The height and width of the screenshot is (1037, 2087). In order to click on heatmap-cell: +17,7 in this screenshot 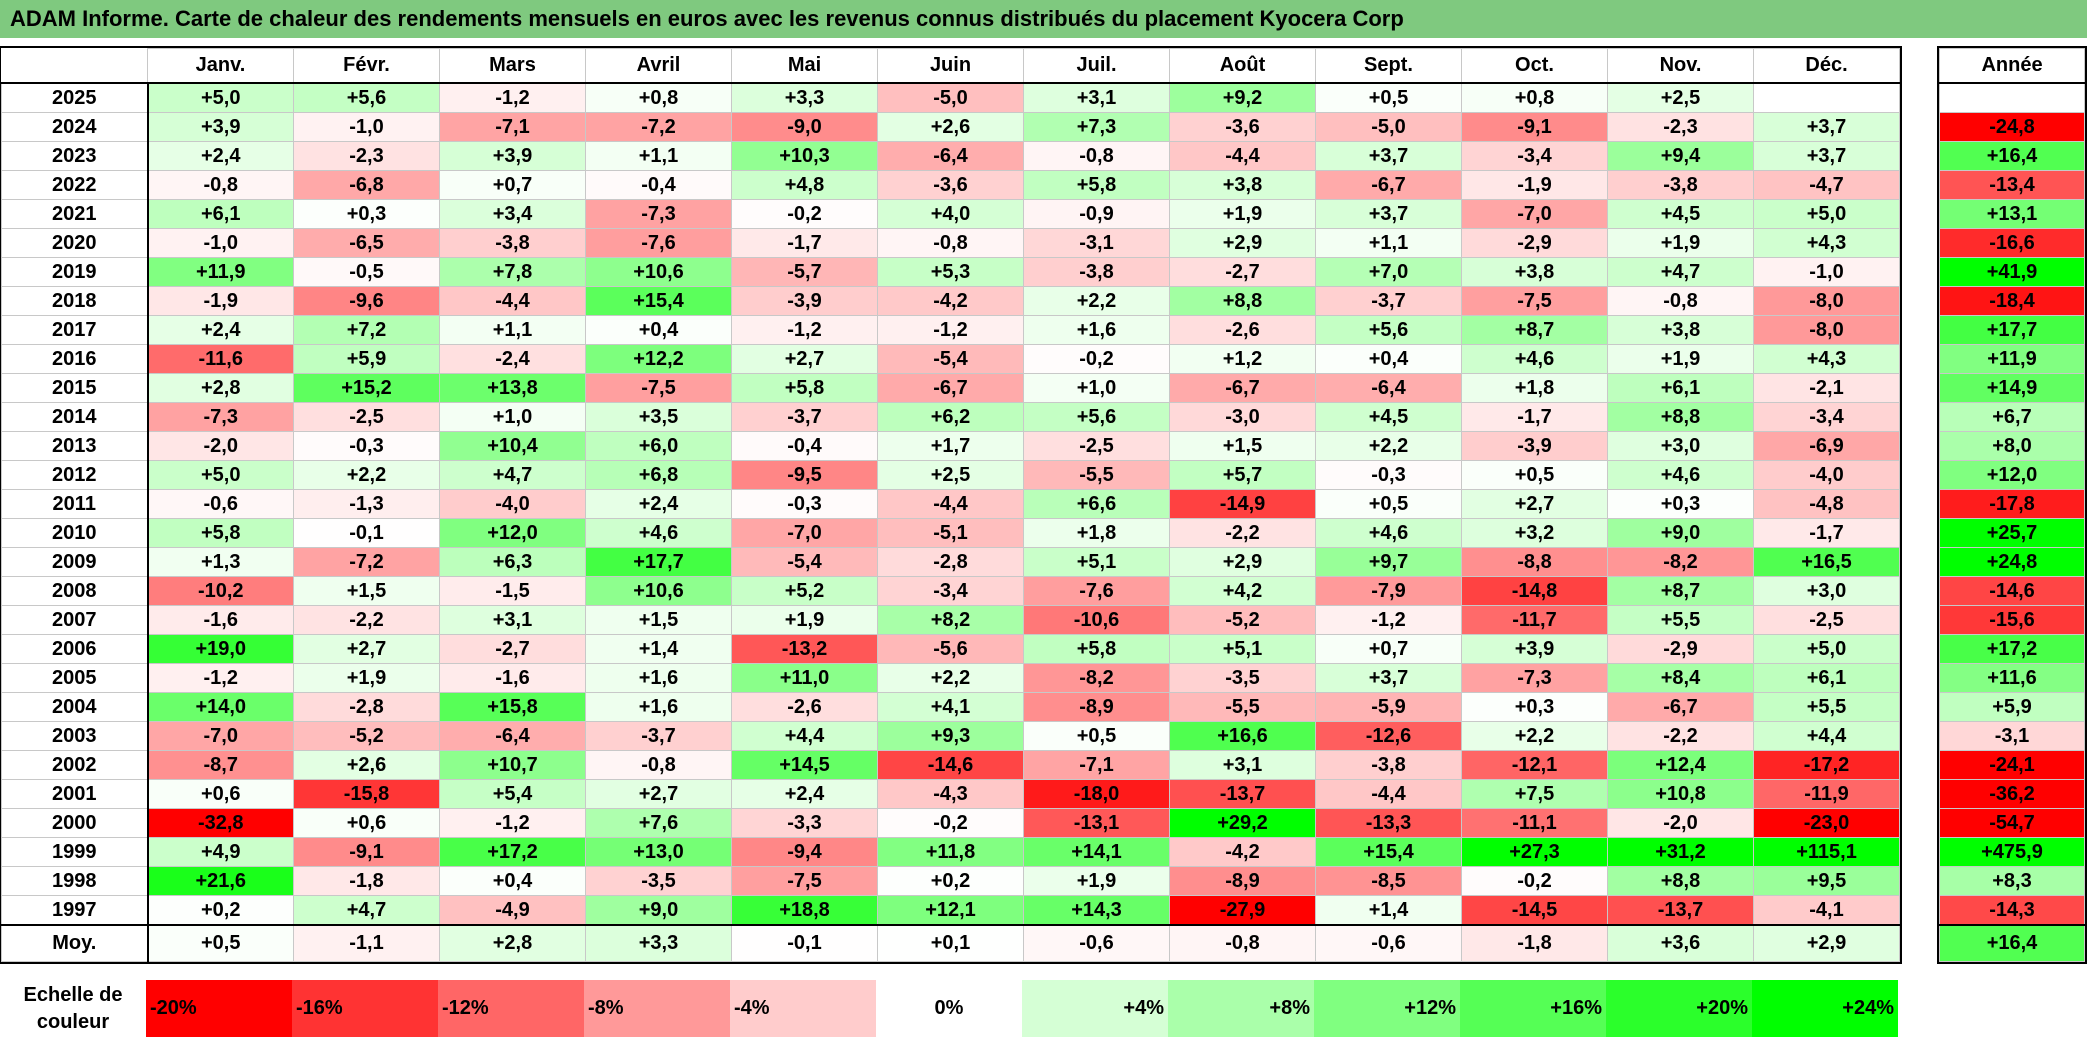, I will do `click(658, 562)`.